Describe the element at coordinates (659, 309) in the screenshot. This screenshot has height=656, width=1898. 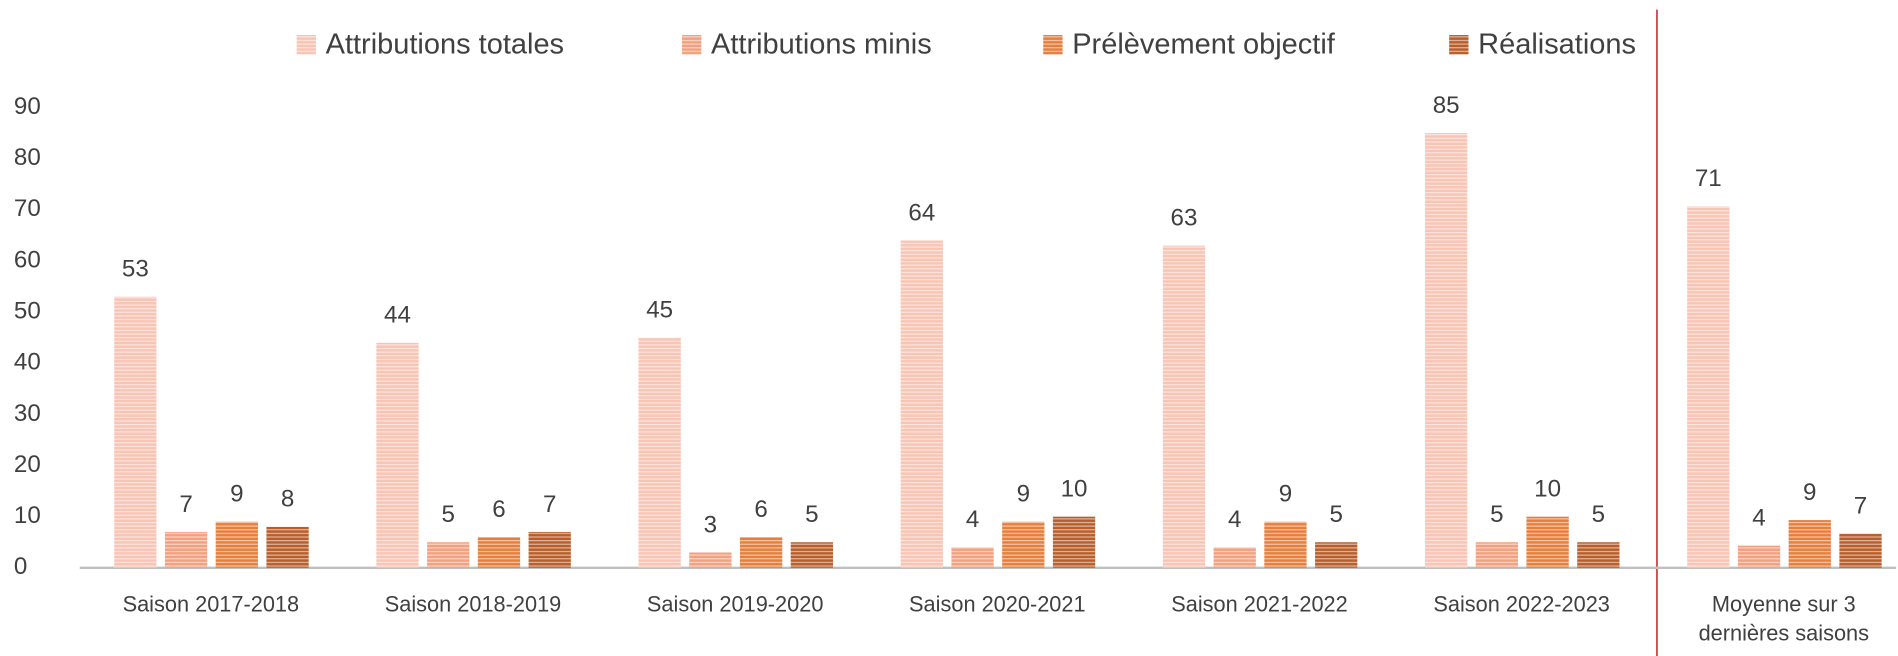
I see `data-label: 45` at that location.